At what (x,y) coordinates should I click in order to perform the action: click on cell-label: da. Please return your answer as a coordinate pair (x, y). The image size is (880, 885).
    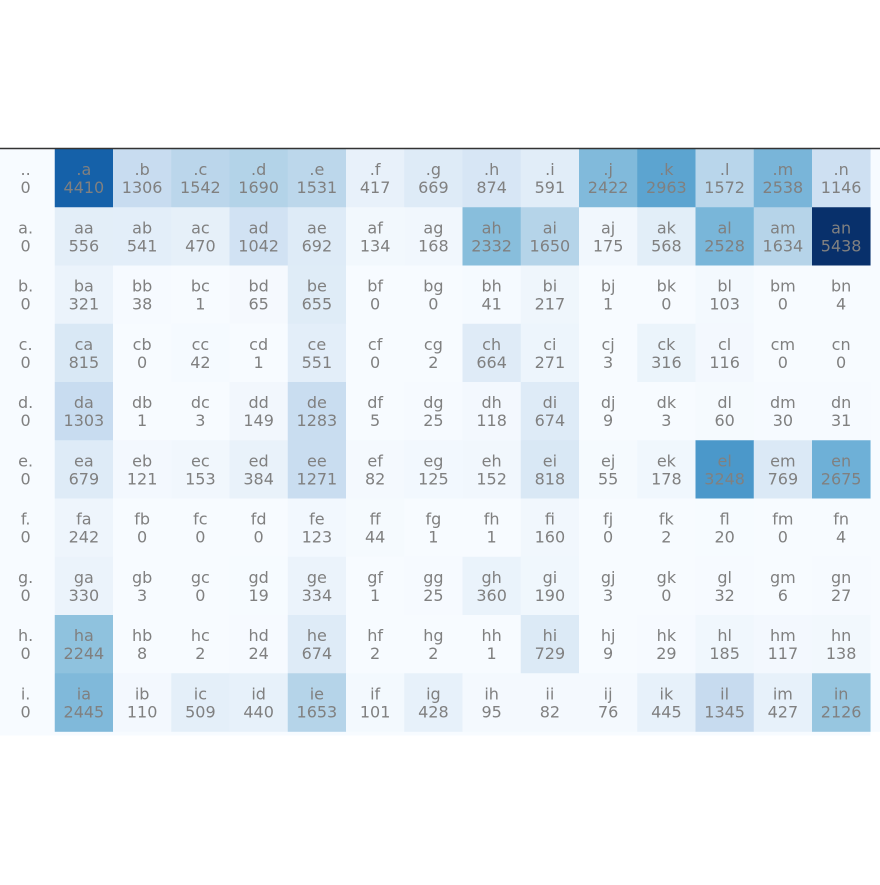
    Looking at the image, I should click on (84, 402).